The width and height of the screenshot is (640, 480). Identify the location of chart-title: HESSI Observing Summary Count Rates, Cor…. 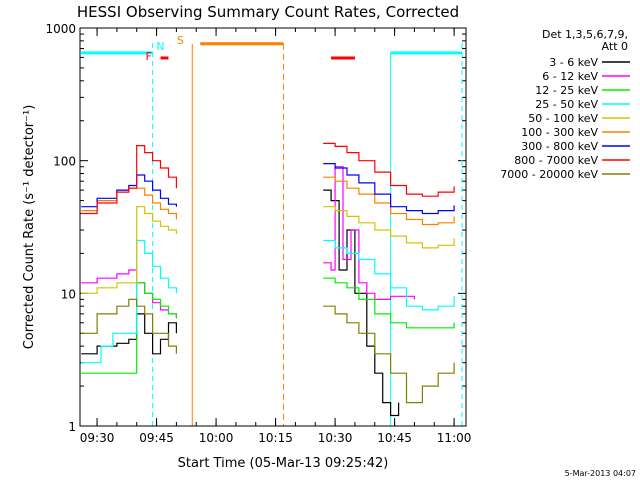
(268, 12).